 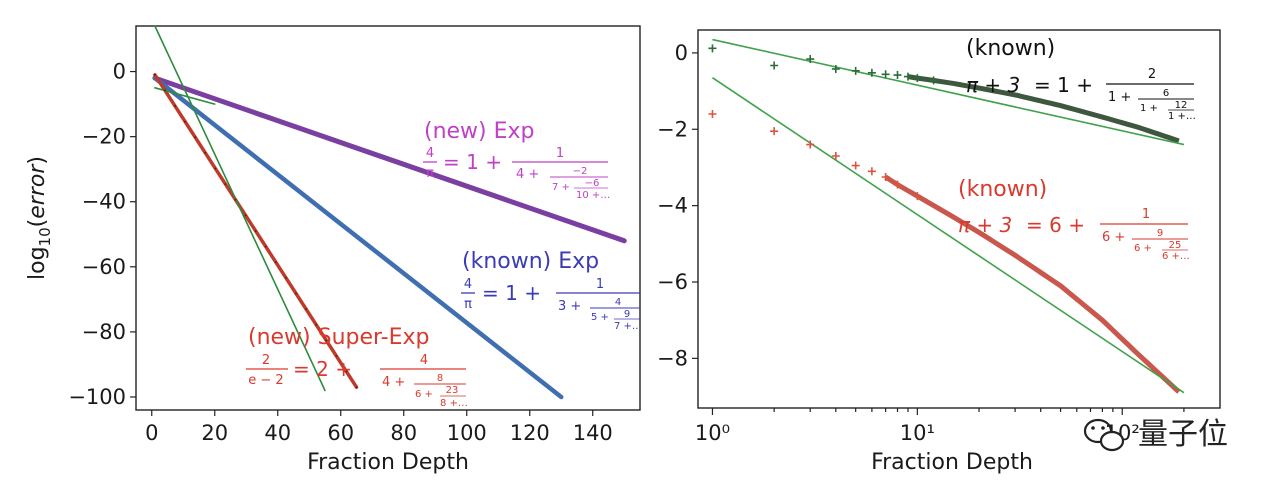 I want to click on left-y-tick-label: 0, so click(x=119, y=72).